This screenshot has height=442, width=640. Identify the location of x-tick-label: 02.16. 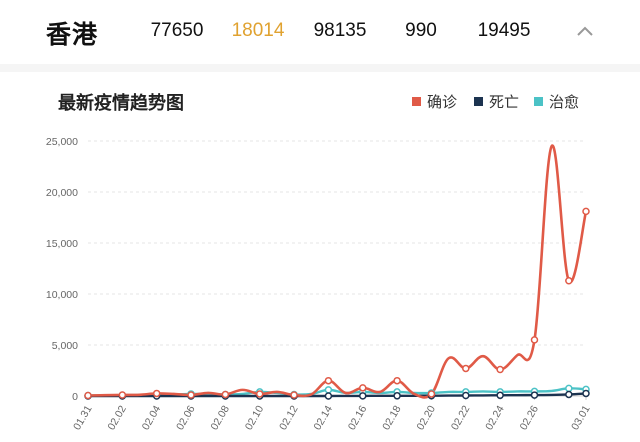
(358, 417).